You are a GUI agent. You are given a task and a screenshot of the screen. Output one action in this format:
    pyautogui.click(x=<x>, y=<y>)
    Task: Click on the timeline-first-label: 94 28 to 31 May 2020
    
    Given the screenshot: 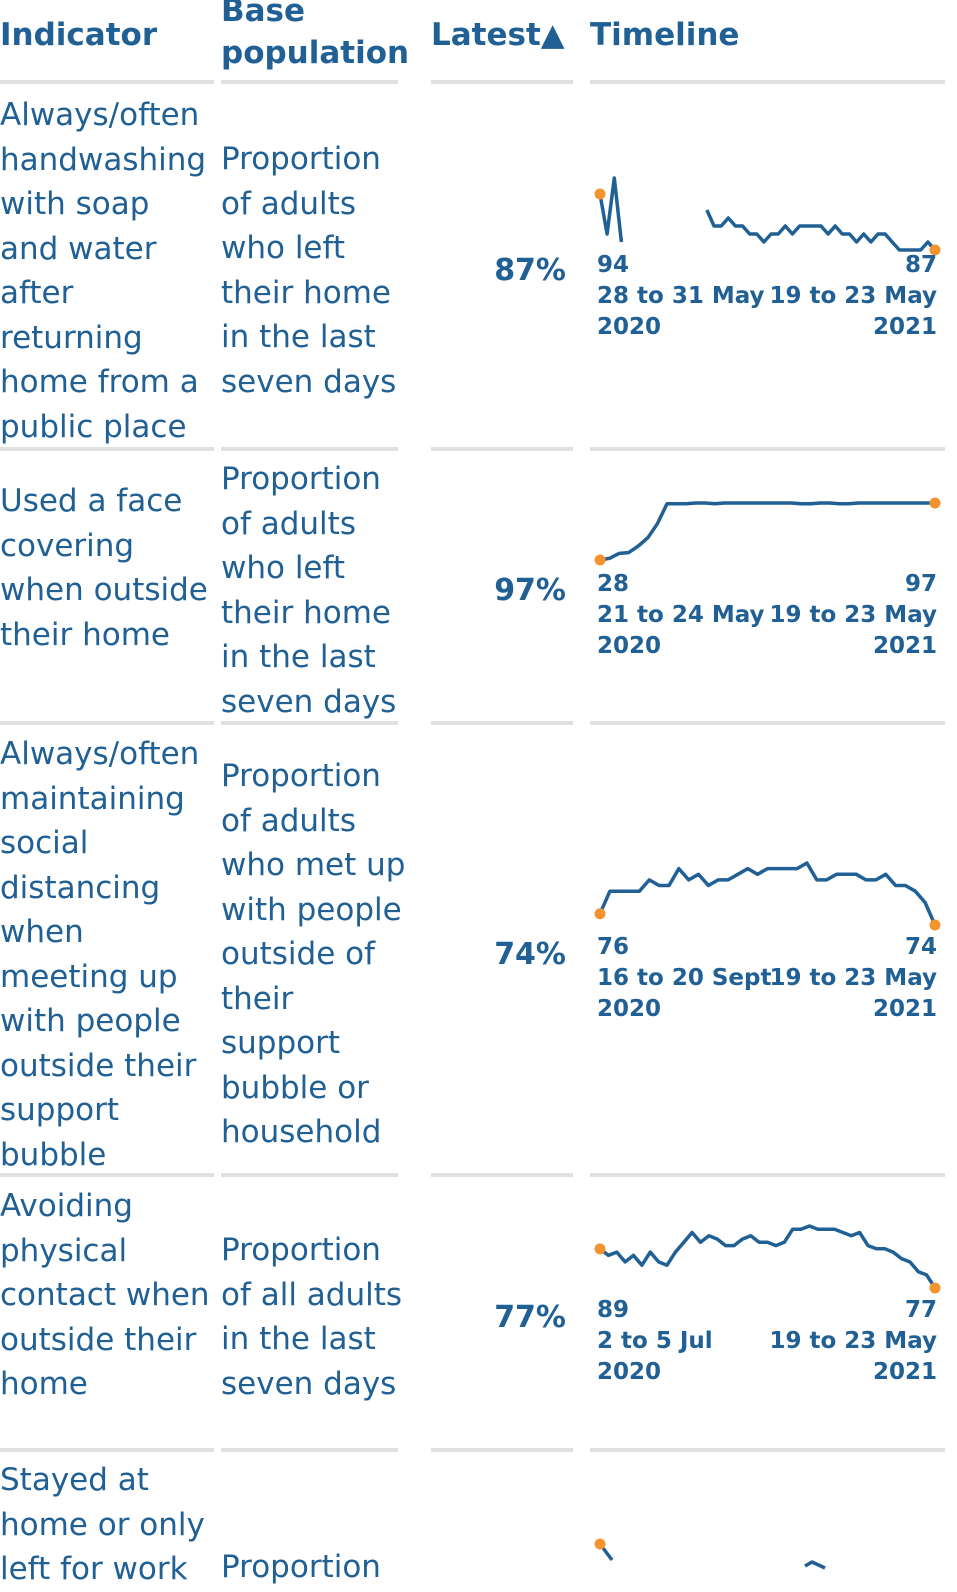 What is the action you would take?
    pyautogui.click(x=681, y=296)
    